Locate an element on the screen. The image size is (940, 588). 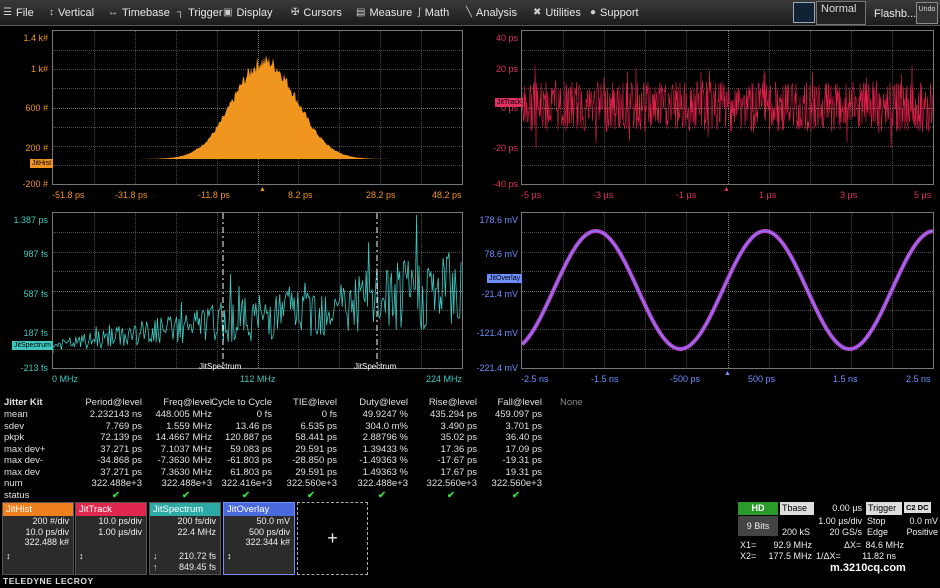
menu-analysis: ╲ Analysis is located at coordinates (491, 13).